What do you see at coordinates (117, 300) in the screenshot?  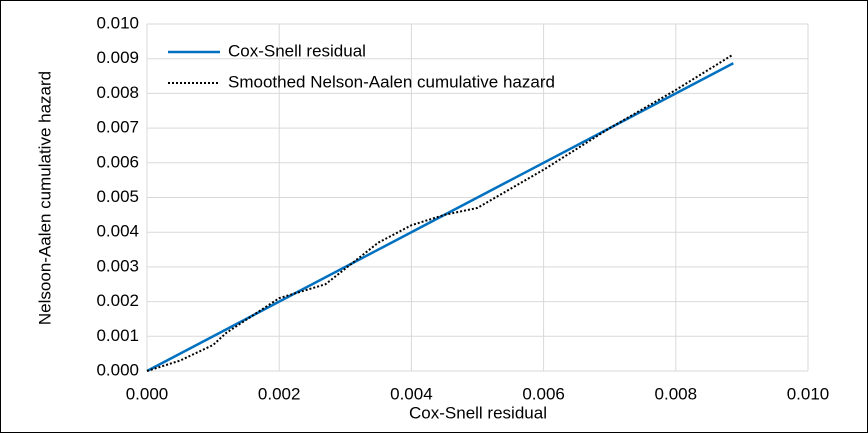 I see `y-tick-label: 0.002` at bounding box center [117, 300].